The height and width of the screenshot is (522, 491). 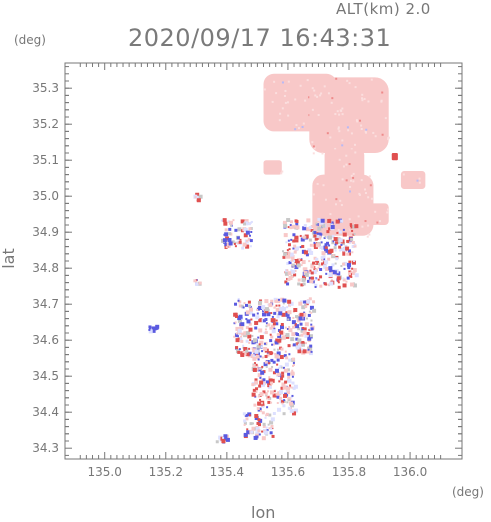 I want to click on x-axis-label: lon, so click(x=263, y=512).